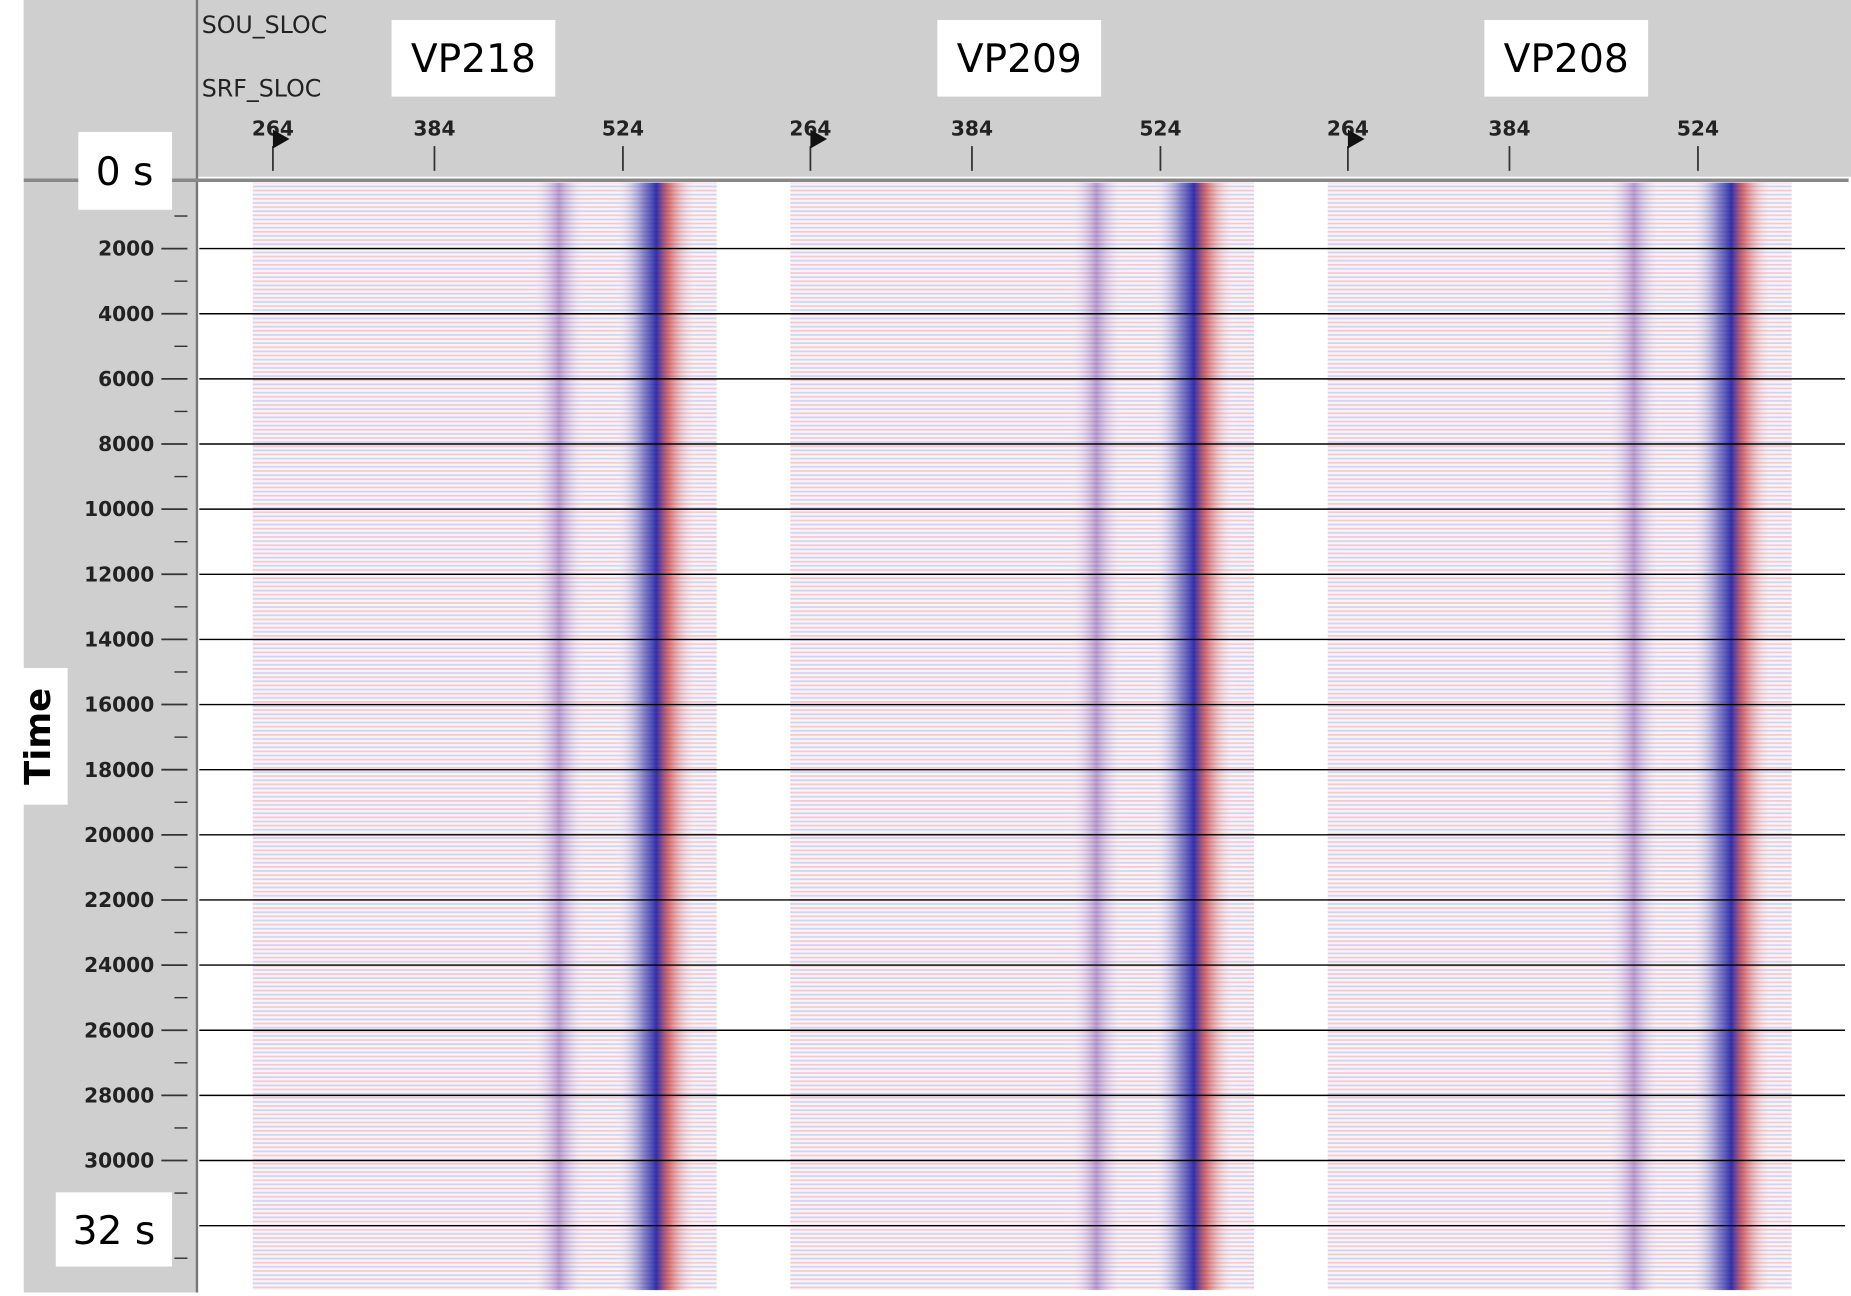 The image size is (1851, 1296). Describe the element at coordinates (119, 965) in the screenshot. I see `y-tick-label: 24000` at that location.